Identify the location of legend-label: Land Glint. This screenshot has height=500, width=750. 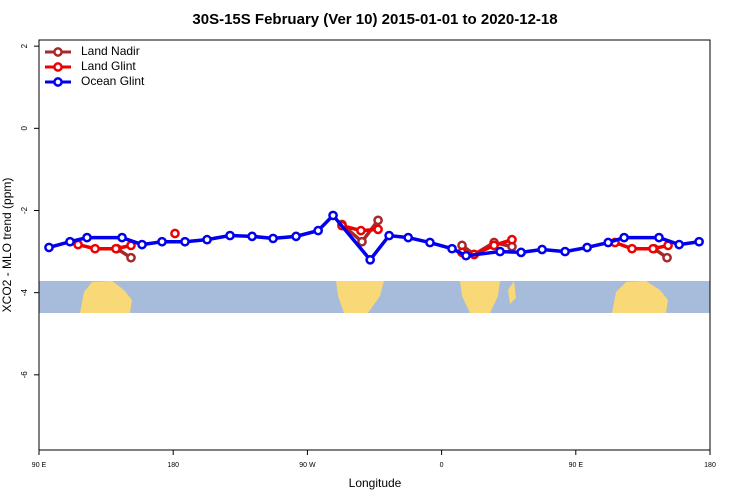
(108, 66).